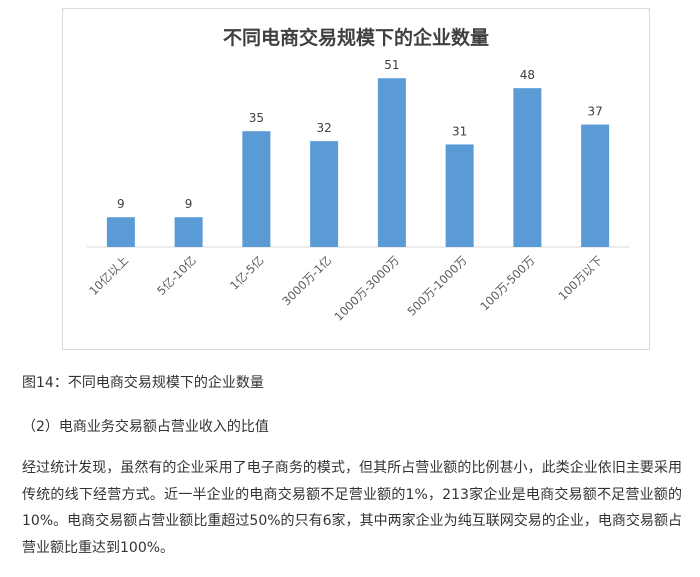  What do you see at coordinates (143, 383) in the screenshot?
I see `figure-caption: 图14：不同电商交易规模下的企业数量` at bounding box center [143, 383].